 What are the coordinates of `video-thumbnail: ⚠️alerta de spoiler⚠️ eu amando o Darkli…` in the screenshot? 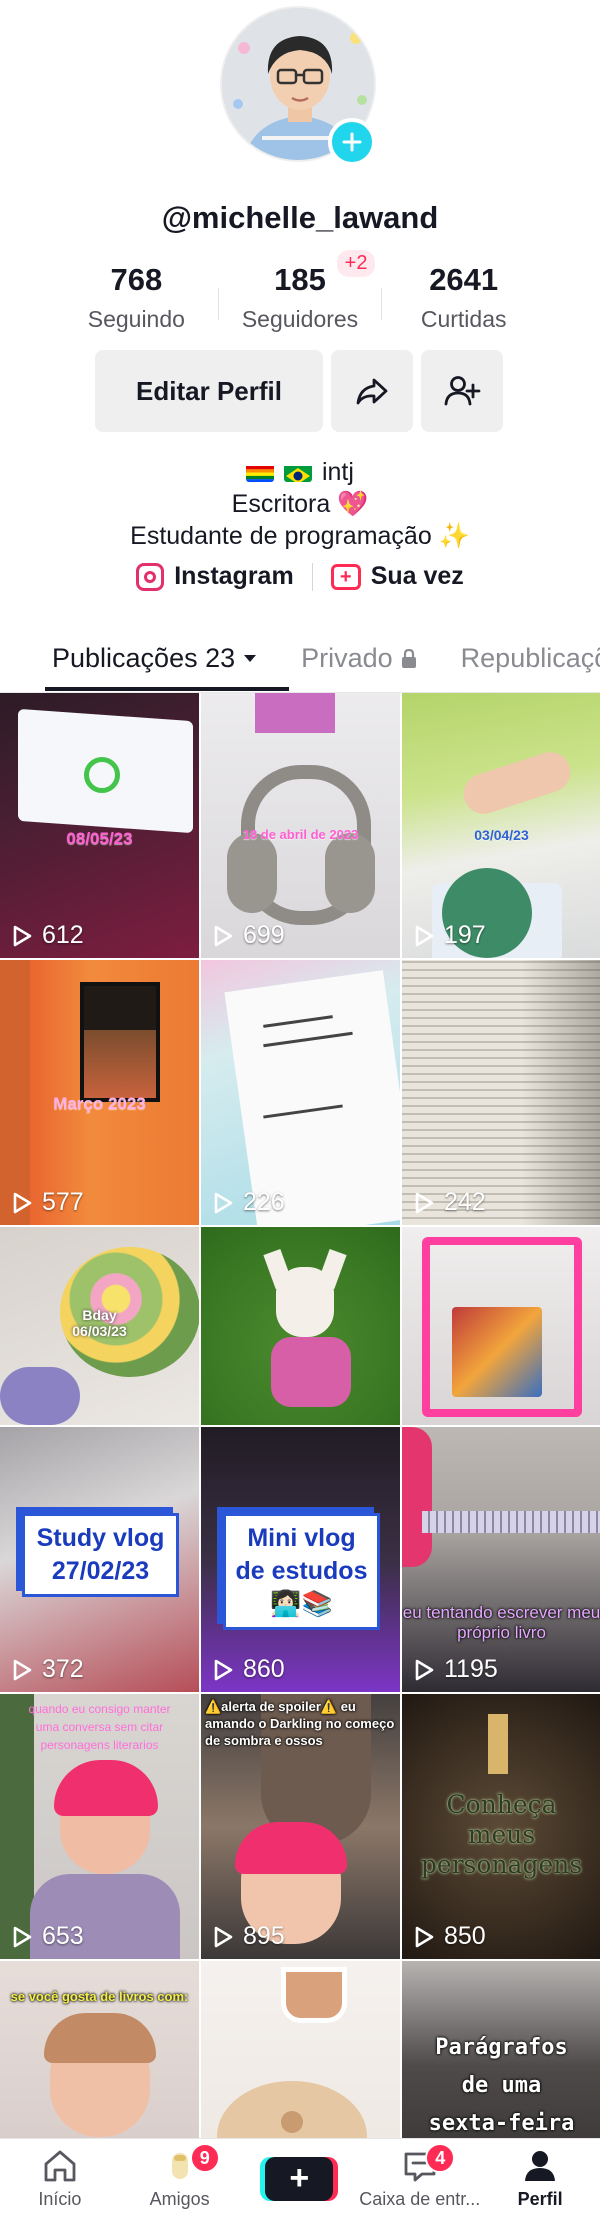 It's located at (300, 1826).